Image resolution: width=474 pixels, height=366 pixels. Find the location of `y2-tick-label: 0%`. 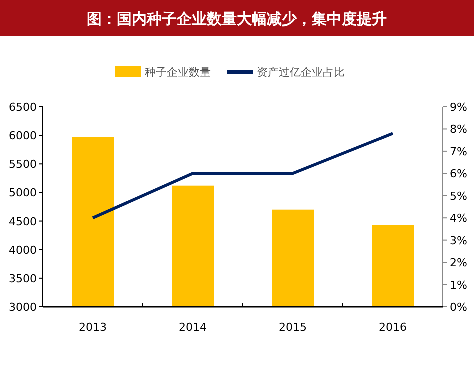

y2-tick-label: 0% is located at coordinates (459, 307).